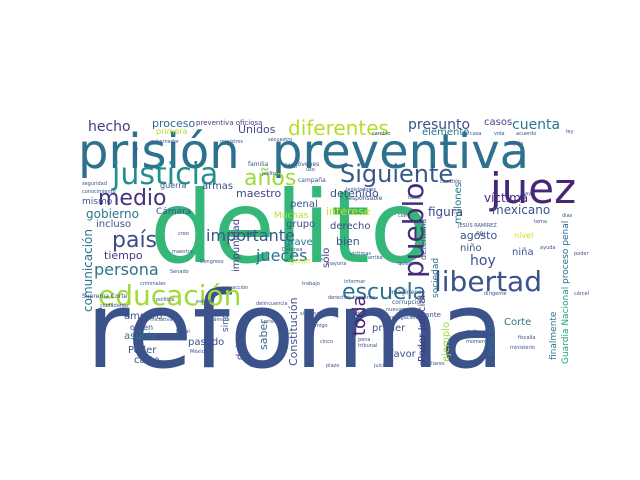 This screenshot has height=480, width=640. What do you see at coordinates (397, 174) in the screenshot?
I see `word-siguiente: Siguiente` at bounding box center [397, 174].